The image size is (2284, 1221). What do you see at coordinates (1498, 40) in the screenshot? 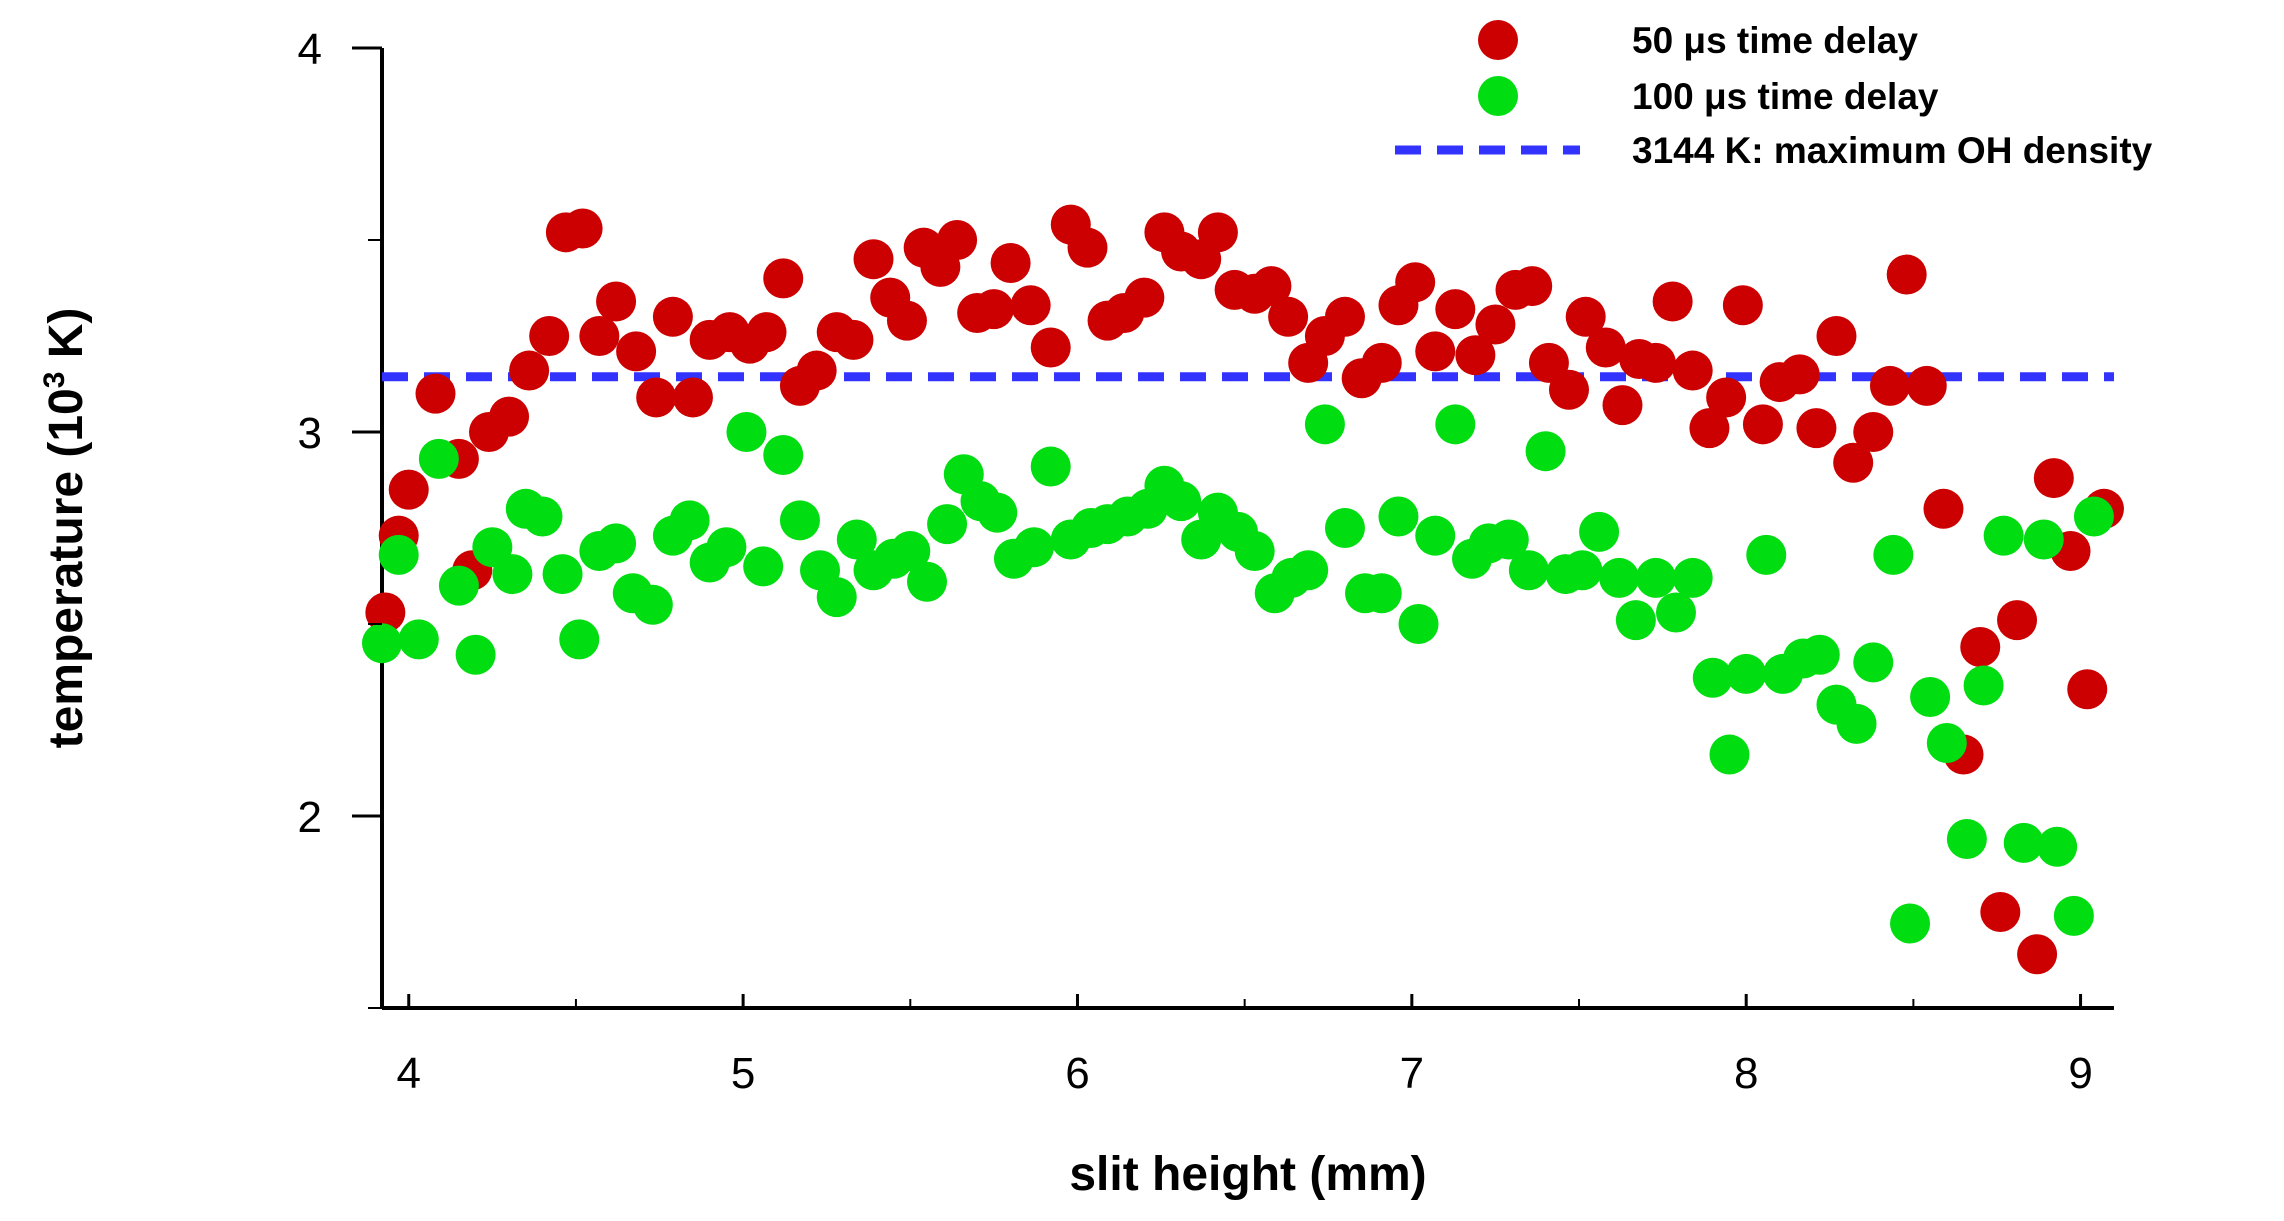
I see `legend-marker-50us` at bounding box center [1498, 40].